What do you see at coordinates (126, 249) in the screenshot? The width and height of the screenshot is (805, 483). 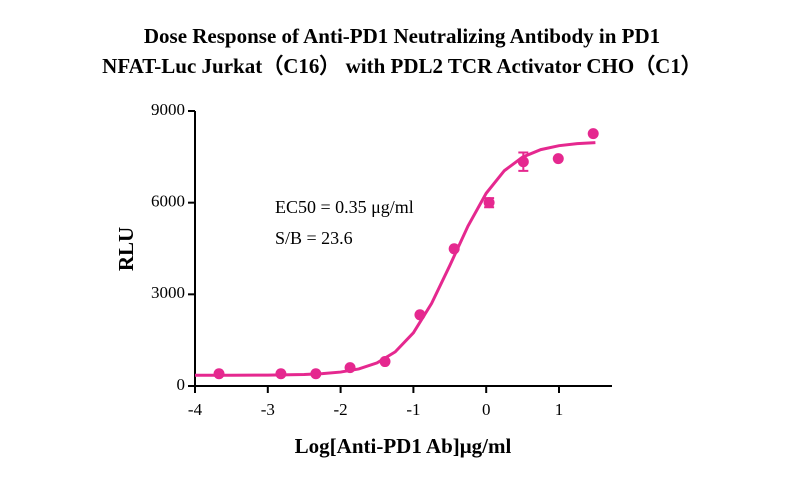 I see `y-axis-title: RLU` at bounding box center [126, 249].